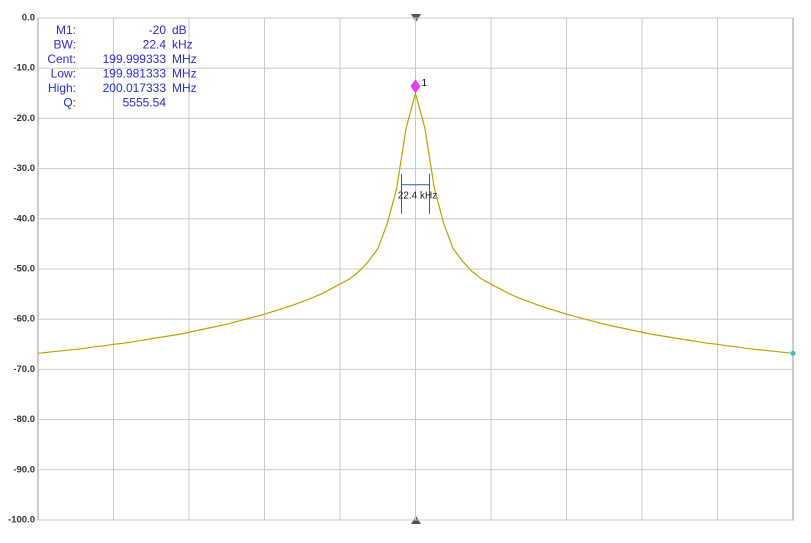  I want to click on info-unit: dB, so click(179, 30).